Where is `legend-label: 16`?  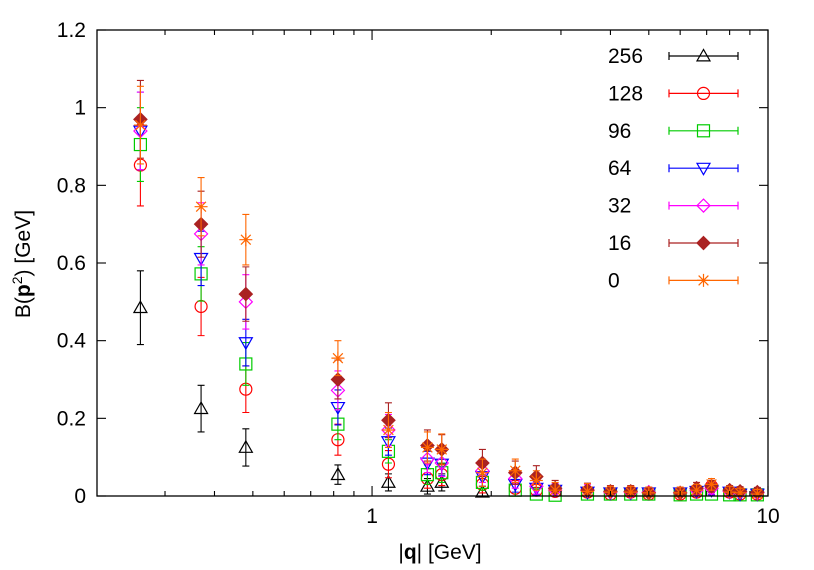
legend-label: 16 is located at coordinates (619, 243).